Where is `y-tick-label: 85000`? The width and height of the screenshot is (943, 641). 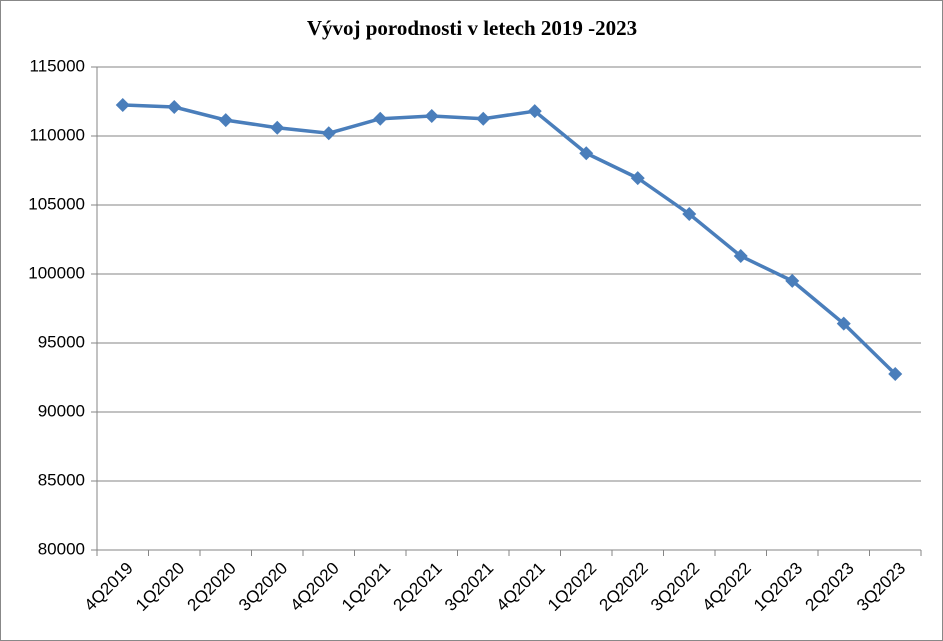
y-tick-label: 85000 is located at coordinates (61, 479).